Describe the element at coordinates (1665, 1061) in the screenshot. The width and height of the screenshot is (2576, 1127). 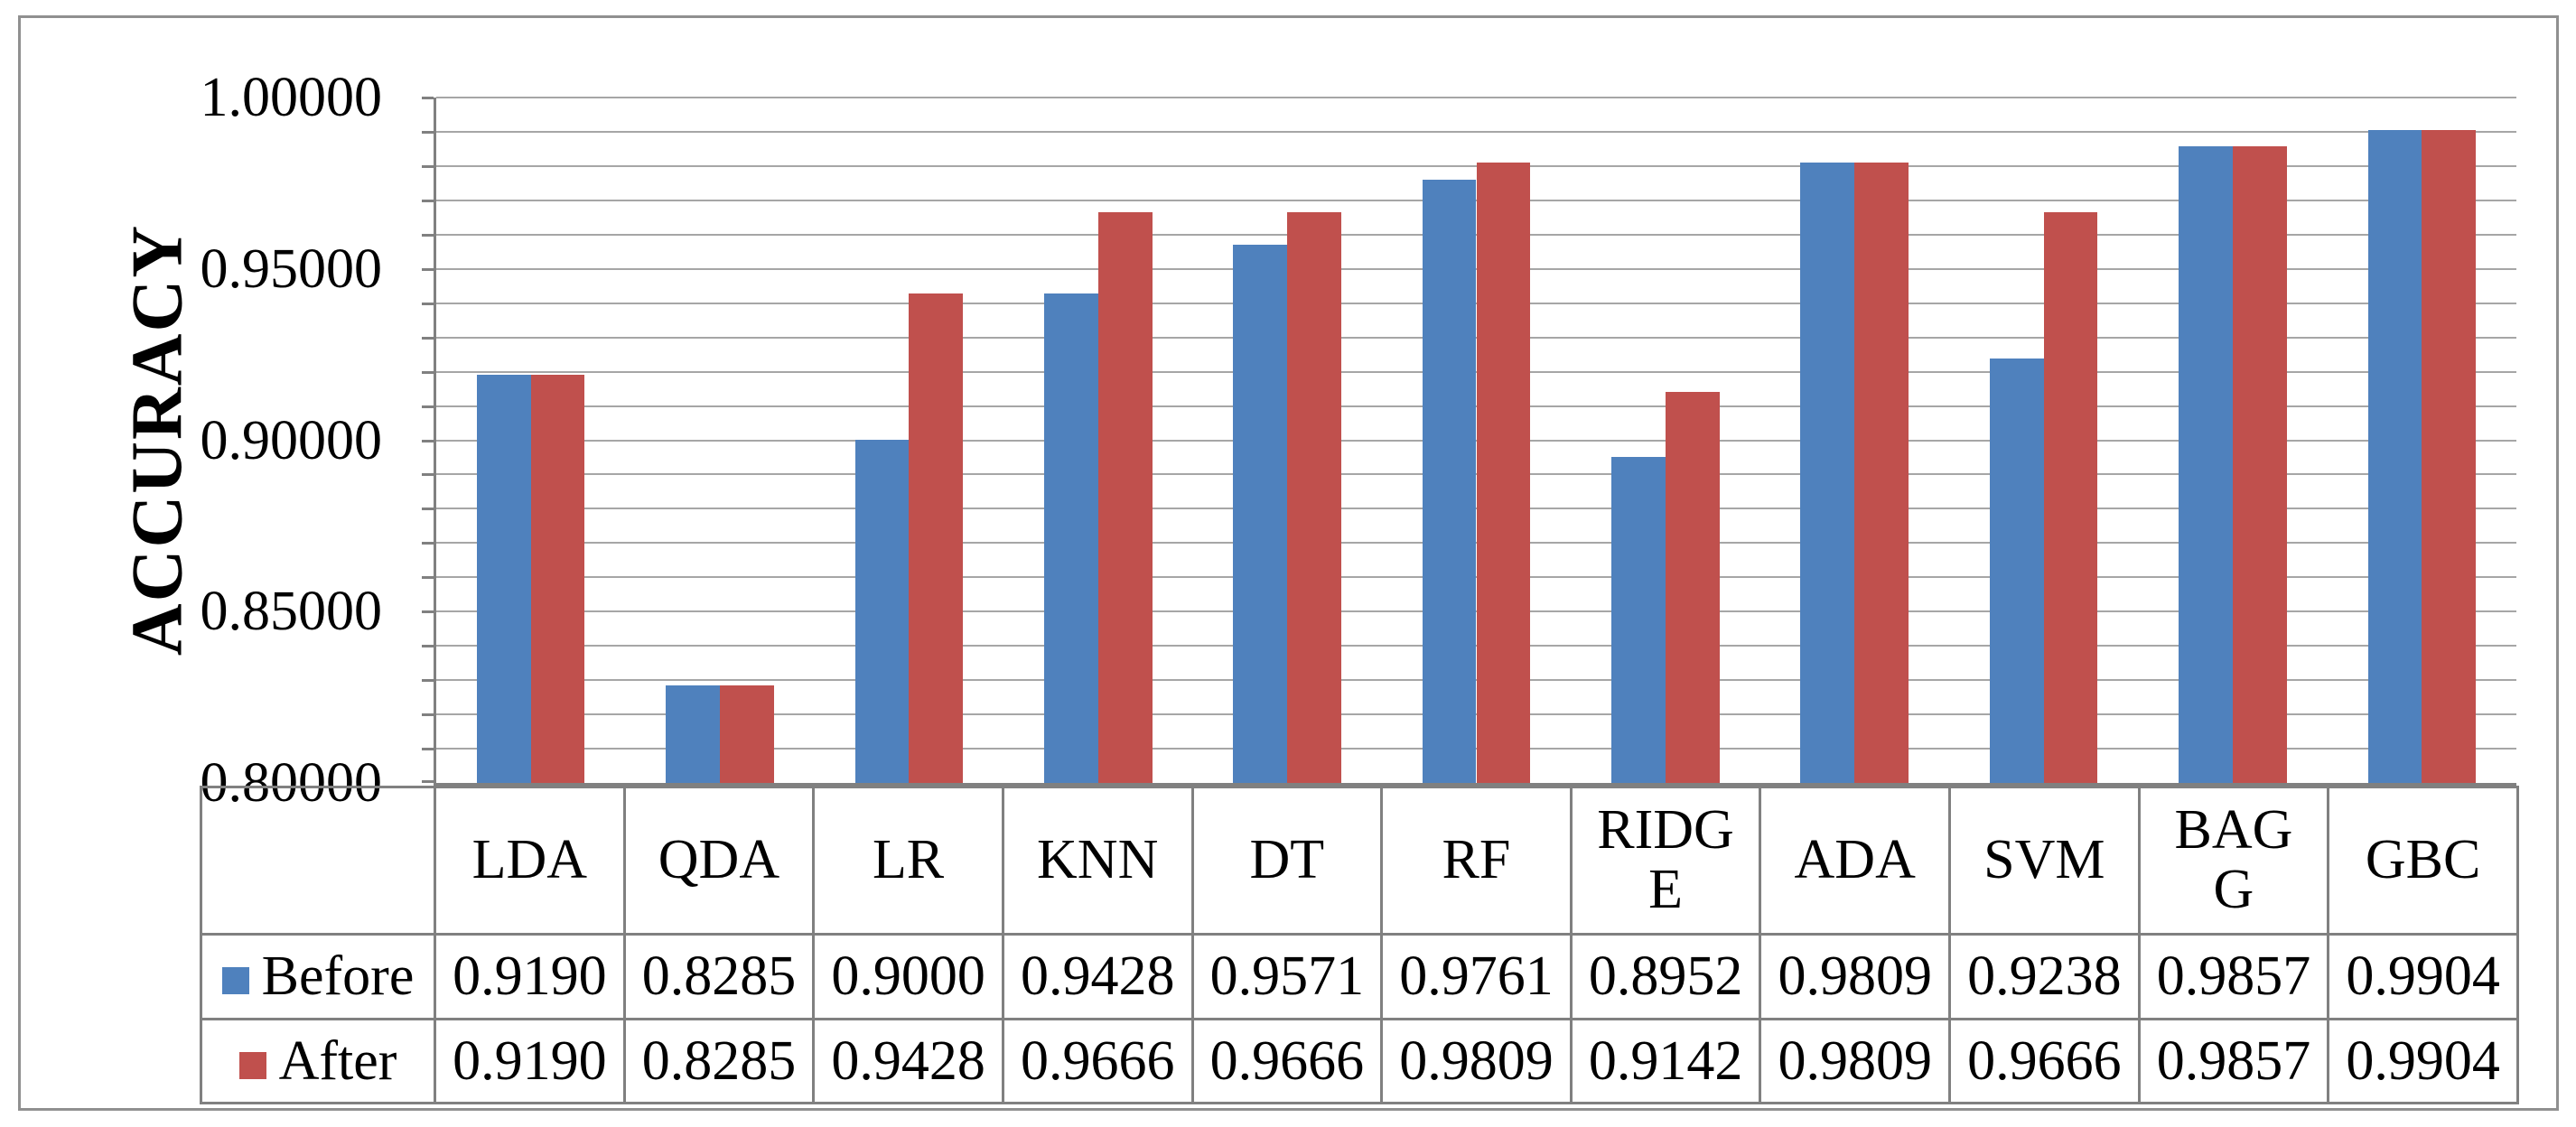
I see `value-cell-after-ridge: 0.9142` at that location.